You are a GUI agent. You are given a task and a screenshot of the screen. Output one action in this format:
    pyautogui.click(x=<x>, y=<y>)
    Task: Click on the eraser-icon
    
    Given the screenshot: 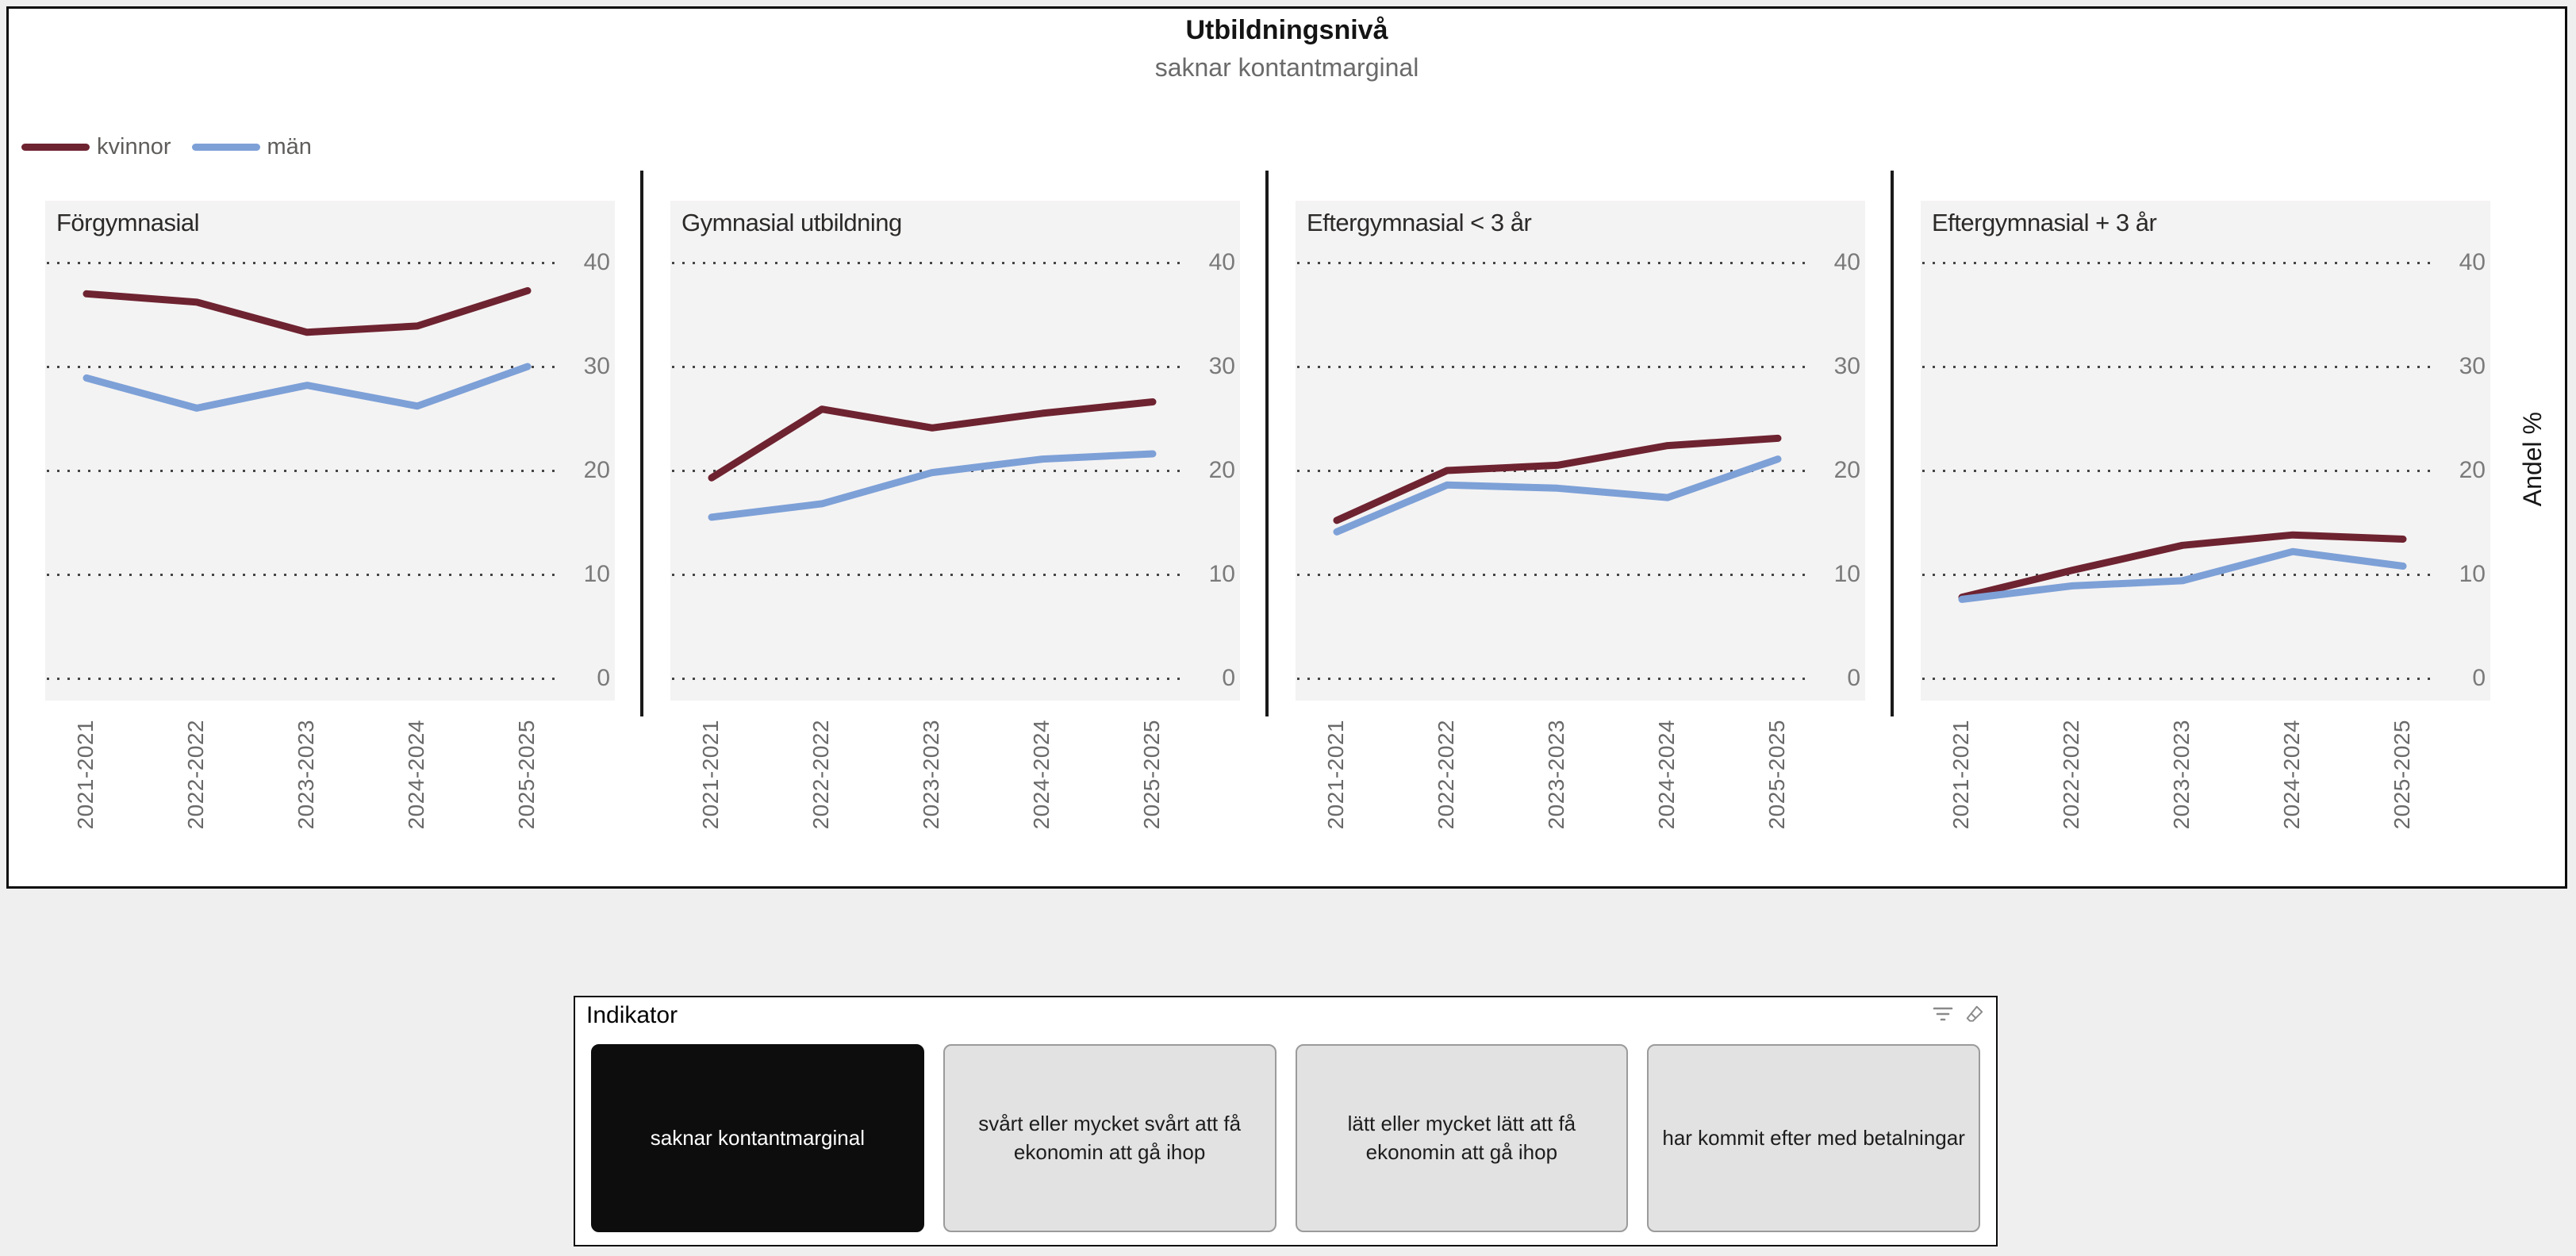 What is the action you would take?
    pyautogui.click(x=1974, y=1014)
    